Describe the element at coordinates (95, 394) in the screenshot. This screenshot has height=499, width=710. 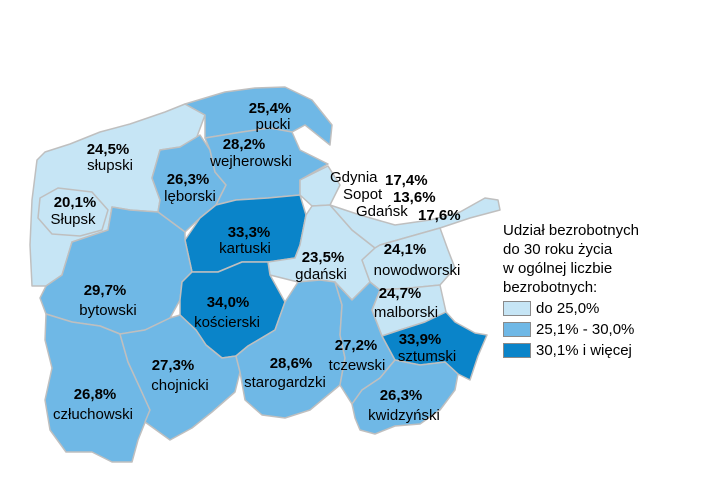
I see `label-value-czluchowski: 26,8%` at that location.